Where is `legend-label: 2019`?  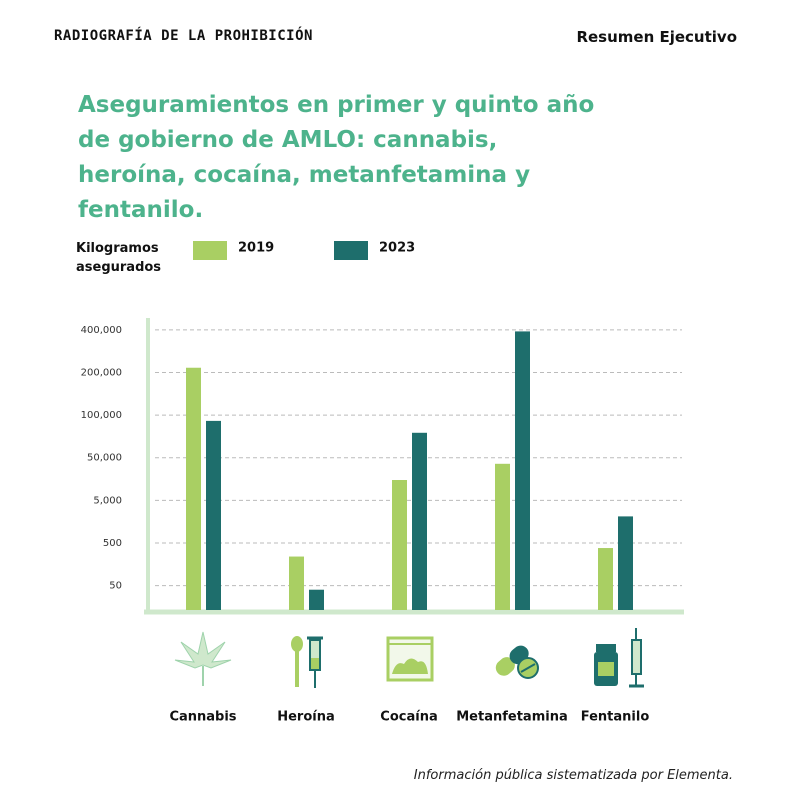 legend-label: 2019 is located at coordinates (256, 248).